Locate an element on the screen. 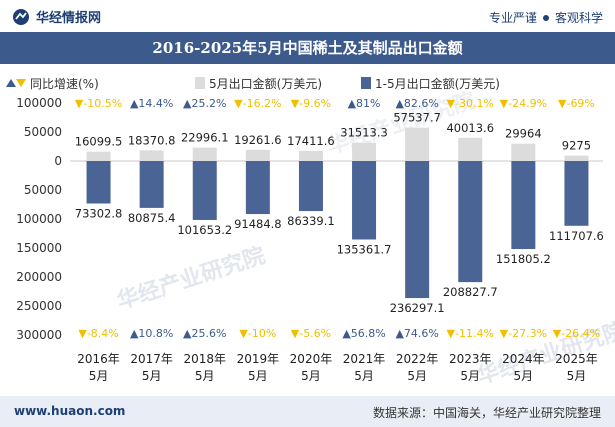 The height and width of the screenshot is (427, 615). growth-monthly-label: ▼-69% is located at coordinates (576, 103).